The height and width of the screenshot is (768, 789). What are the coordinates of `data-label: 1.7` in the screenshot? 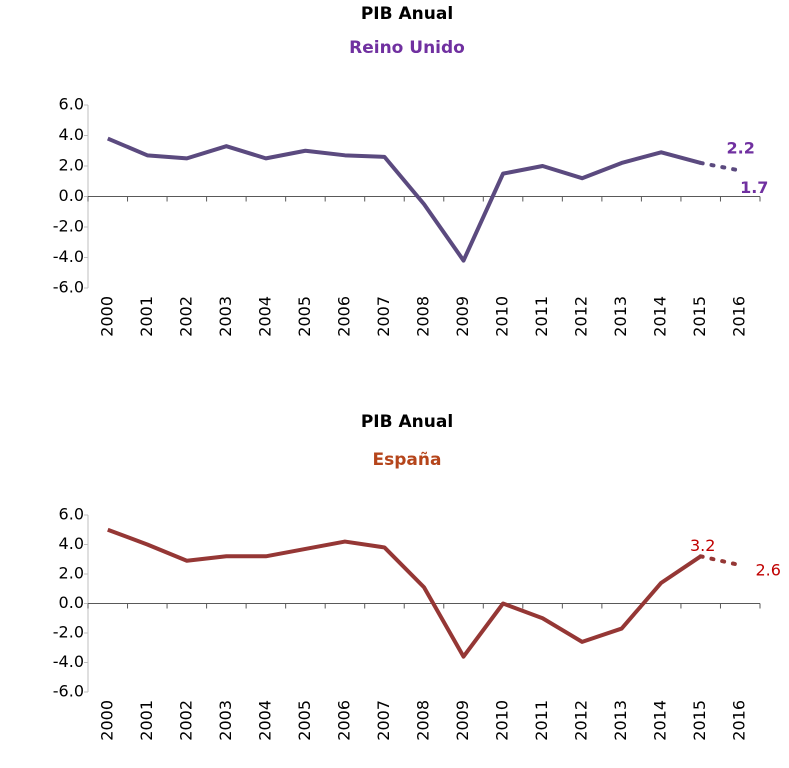 It's located at (754, 187).